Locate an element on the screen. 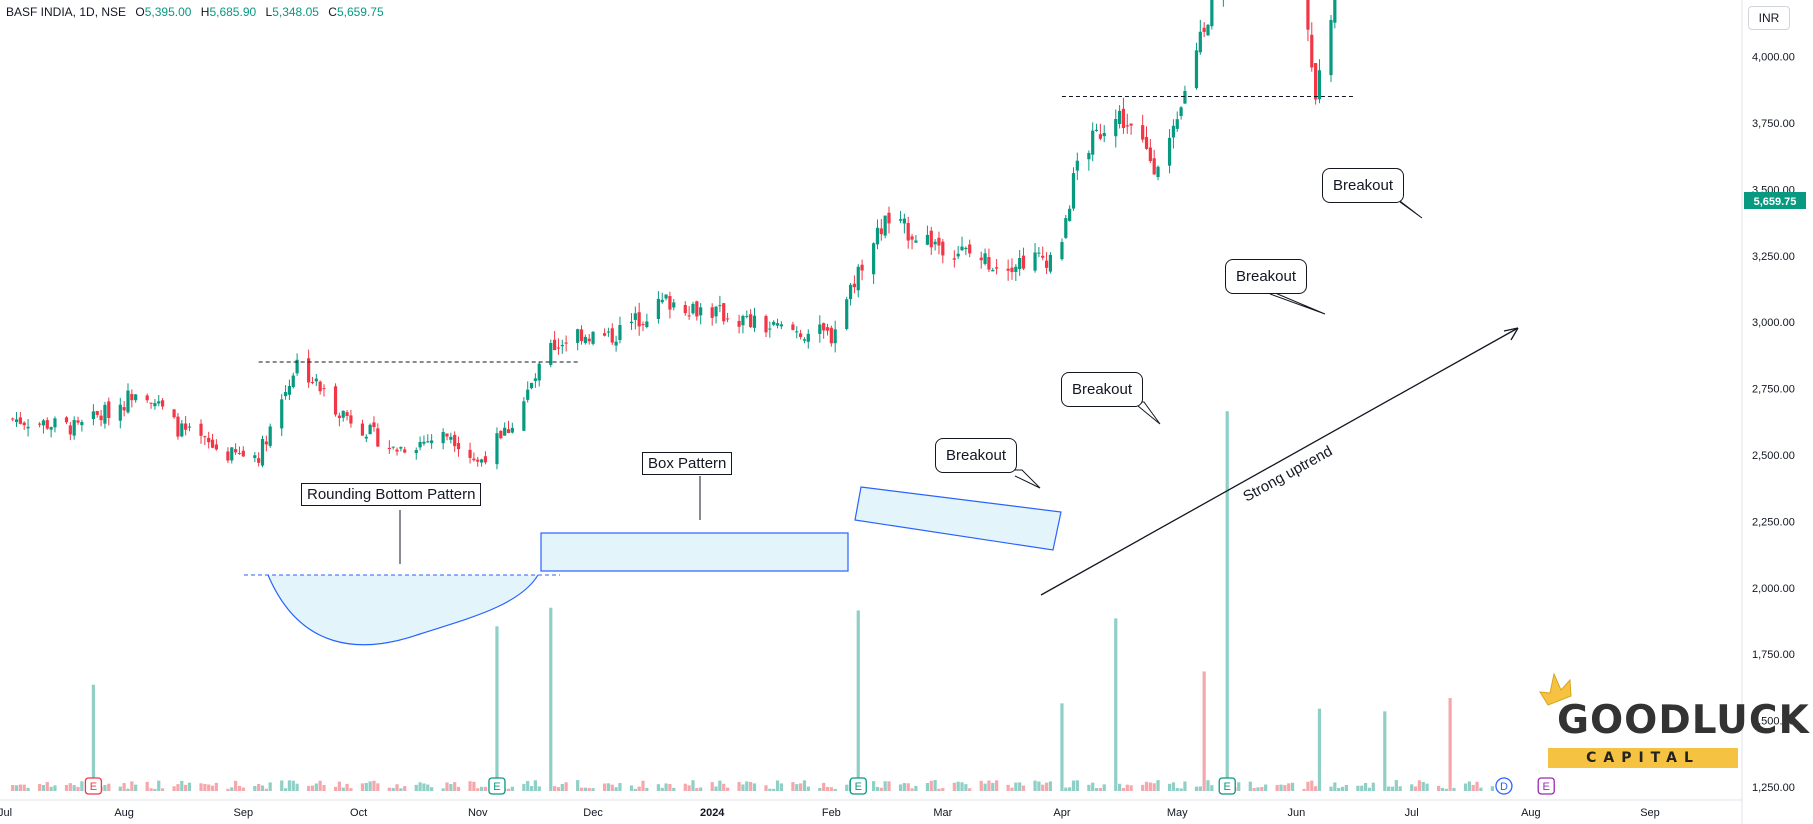  goodluck-capital-logo: GOODLUCK CAPITAL is located at coordinates (1674, 722).